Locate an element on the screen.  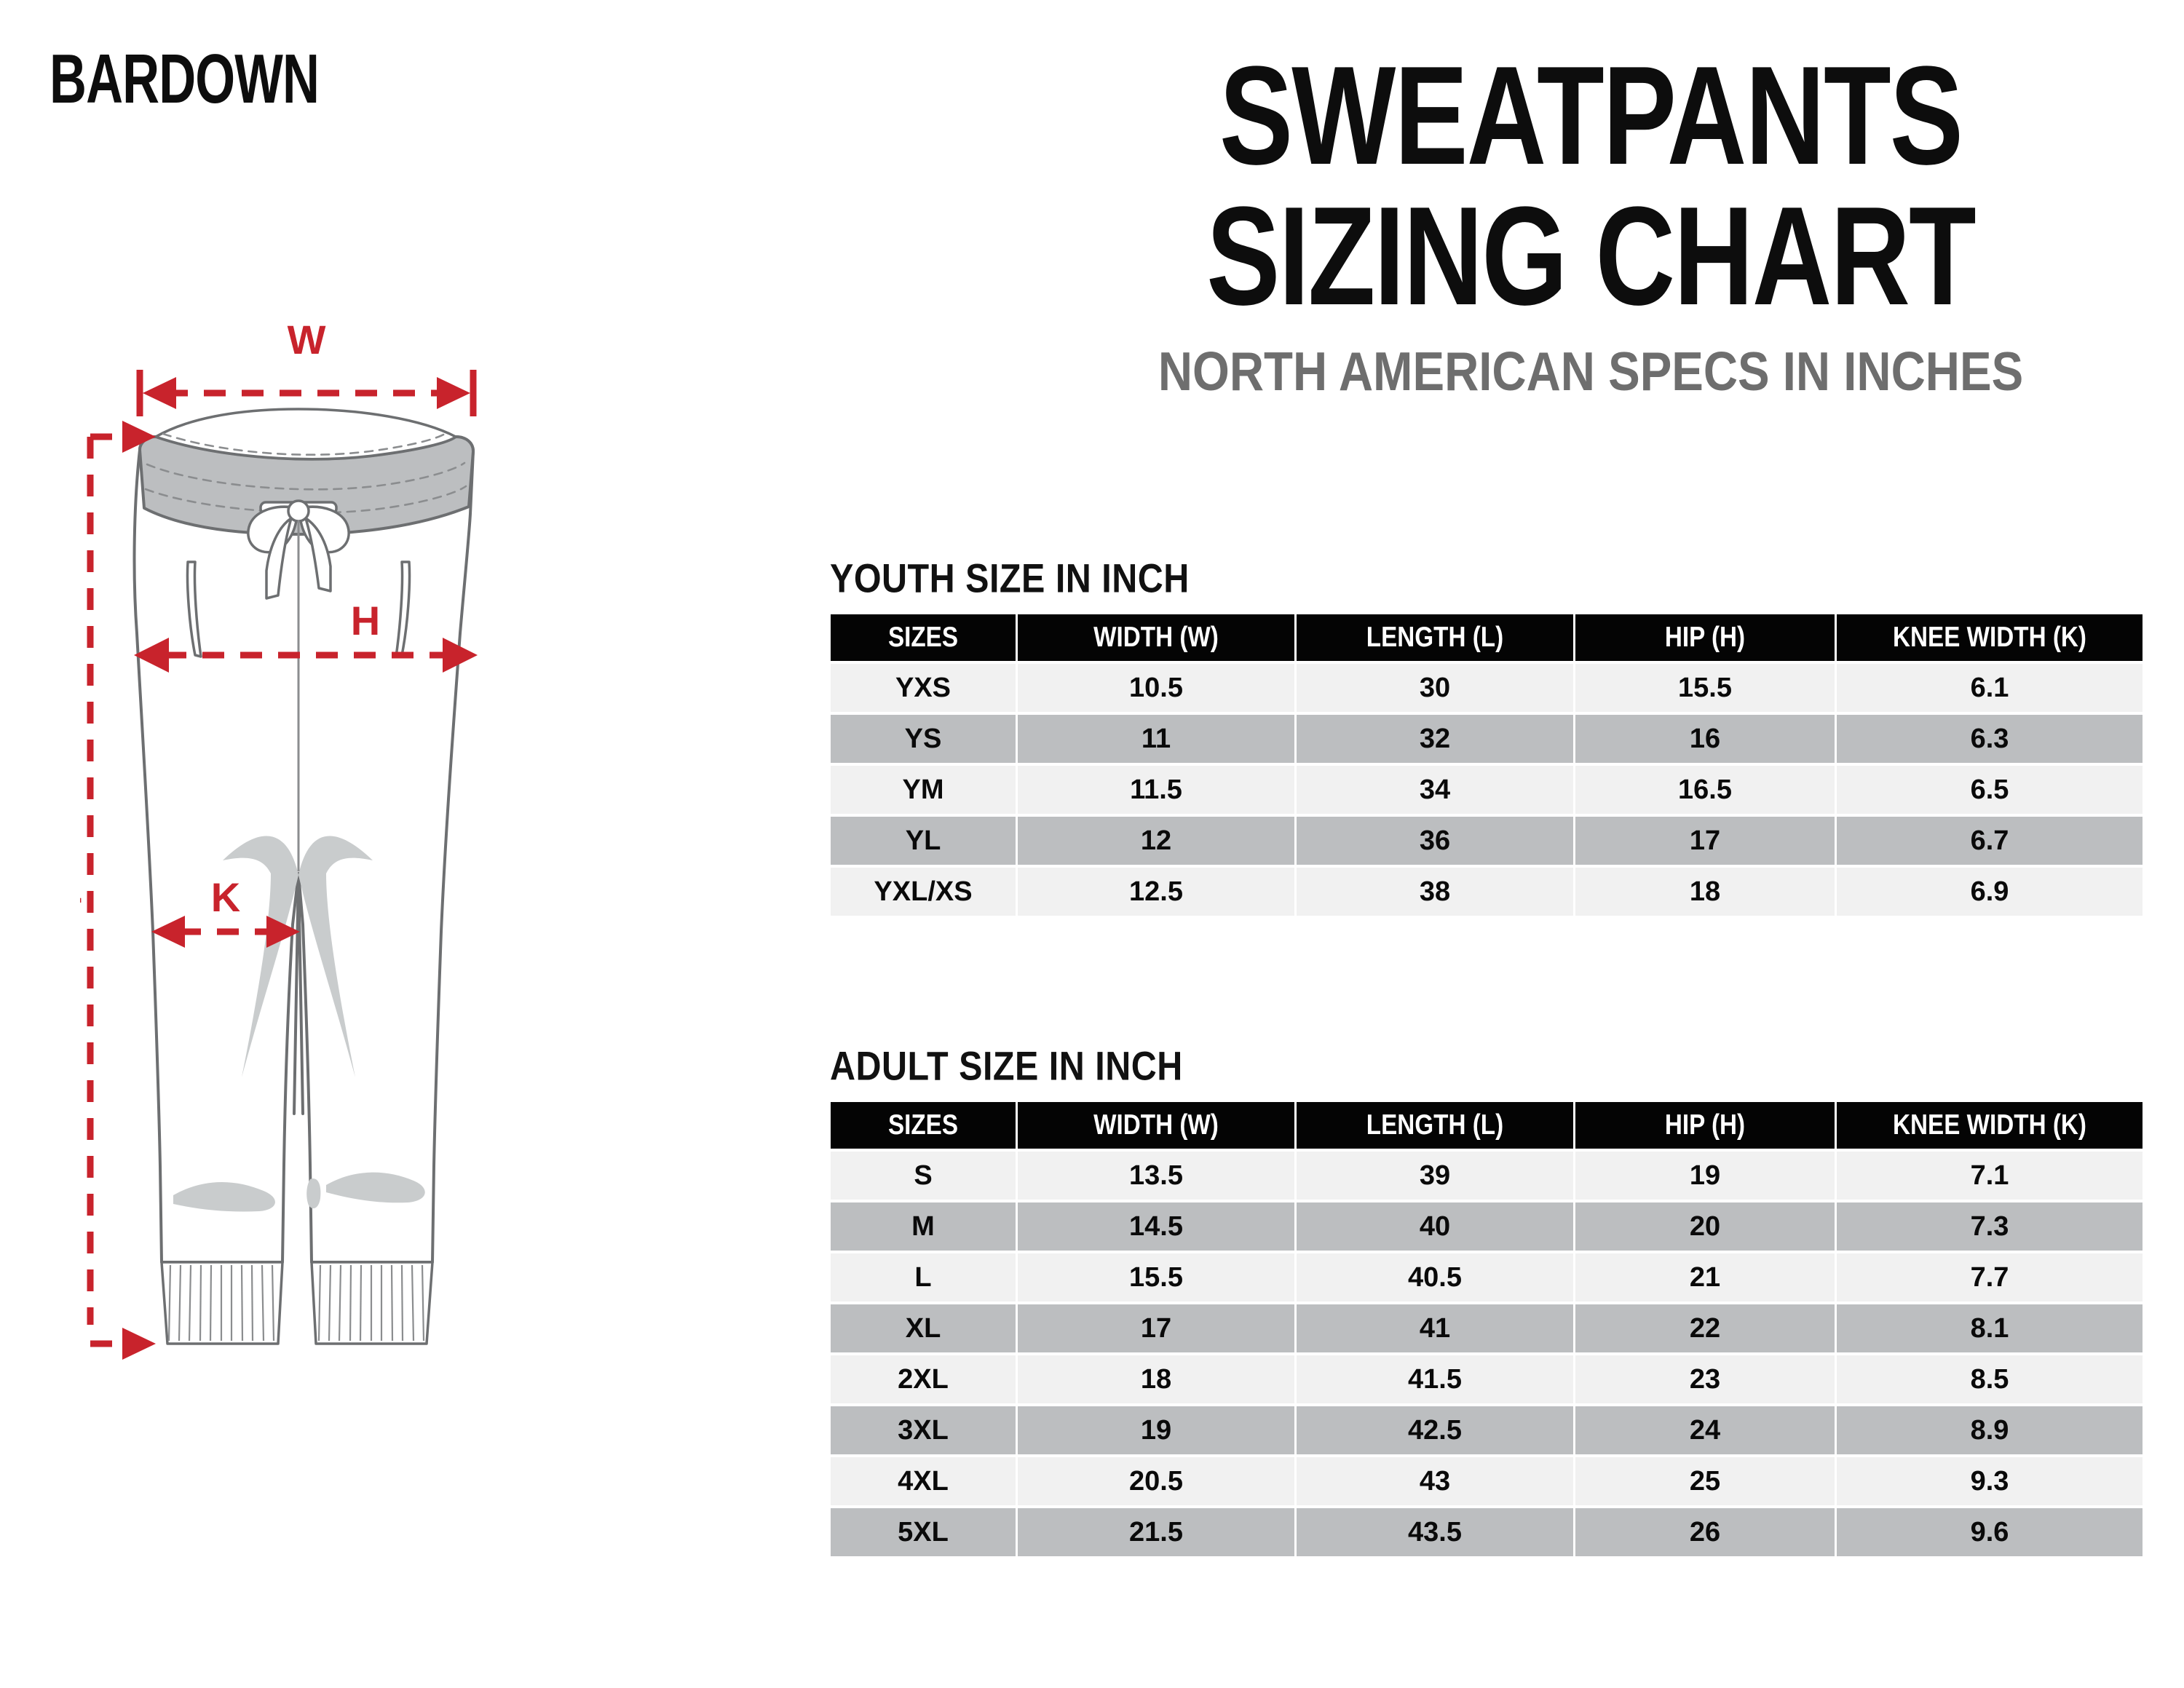
cell-hip: 16 is located at coordinates (1705, 739).